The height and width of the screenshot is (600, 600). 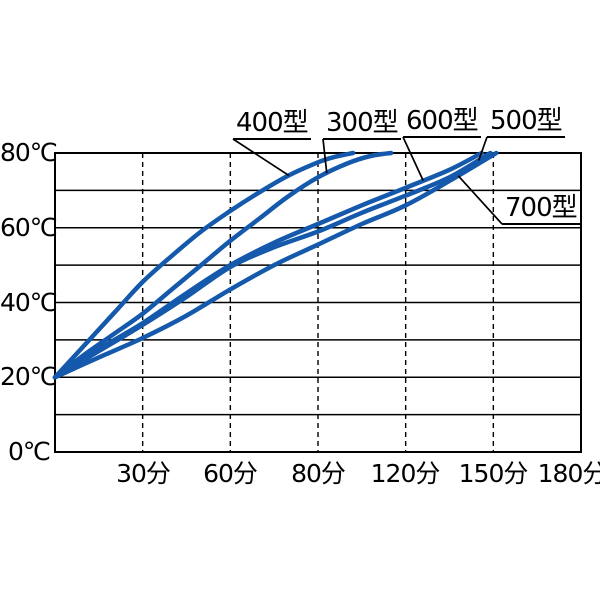 I want to click on y-axis-label-0: 0℃, so click(x=29, y=451).